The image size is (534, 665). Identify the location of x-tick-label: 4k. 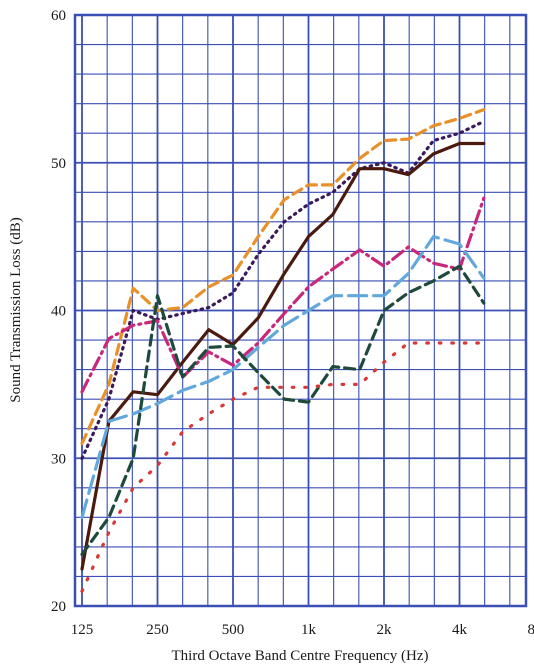
(460, 630).